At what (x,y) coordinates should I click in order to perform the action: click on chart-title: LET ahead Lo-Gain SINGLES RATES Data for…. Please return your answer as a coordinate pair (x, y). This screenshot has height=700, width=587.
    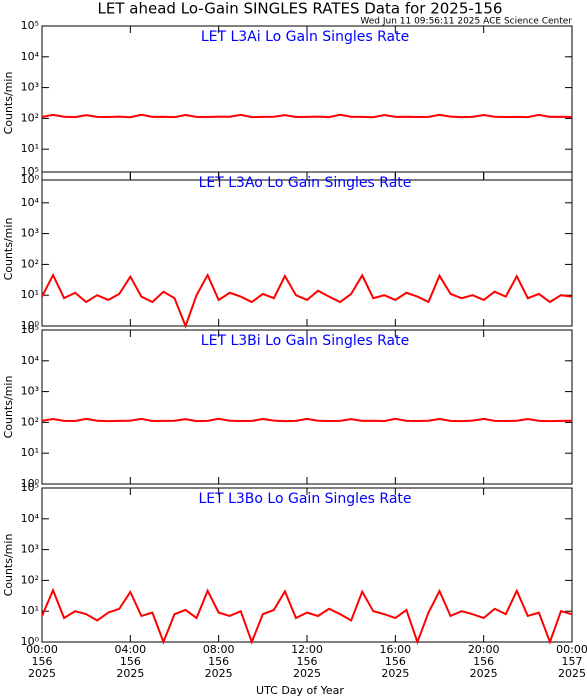
    Looking at the image, I should click on (300, 9).